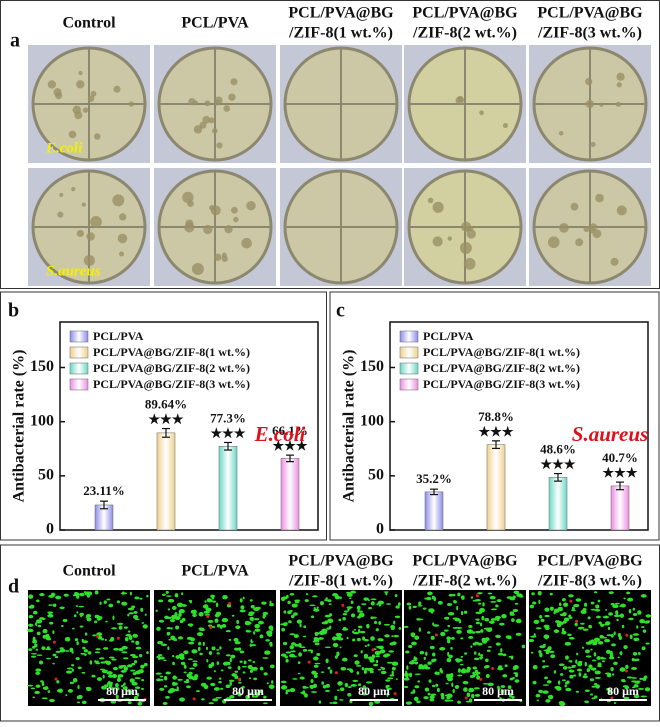  I want to click on panel-label: c, so click(340, 311).